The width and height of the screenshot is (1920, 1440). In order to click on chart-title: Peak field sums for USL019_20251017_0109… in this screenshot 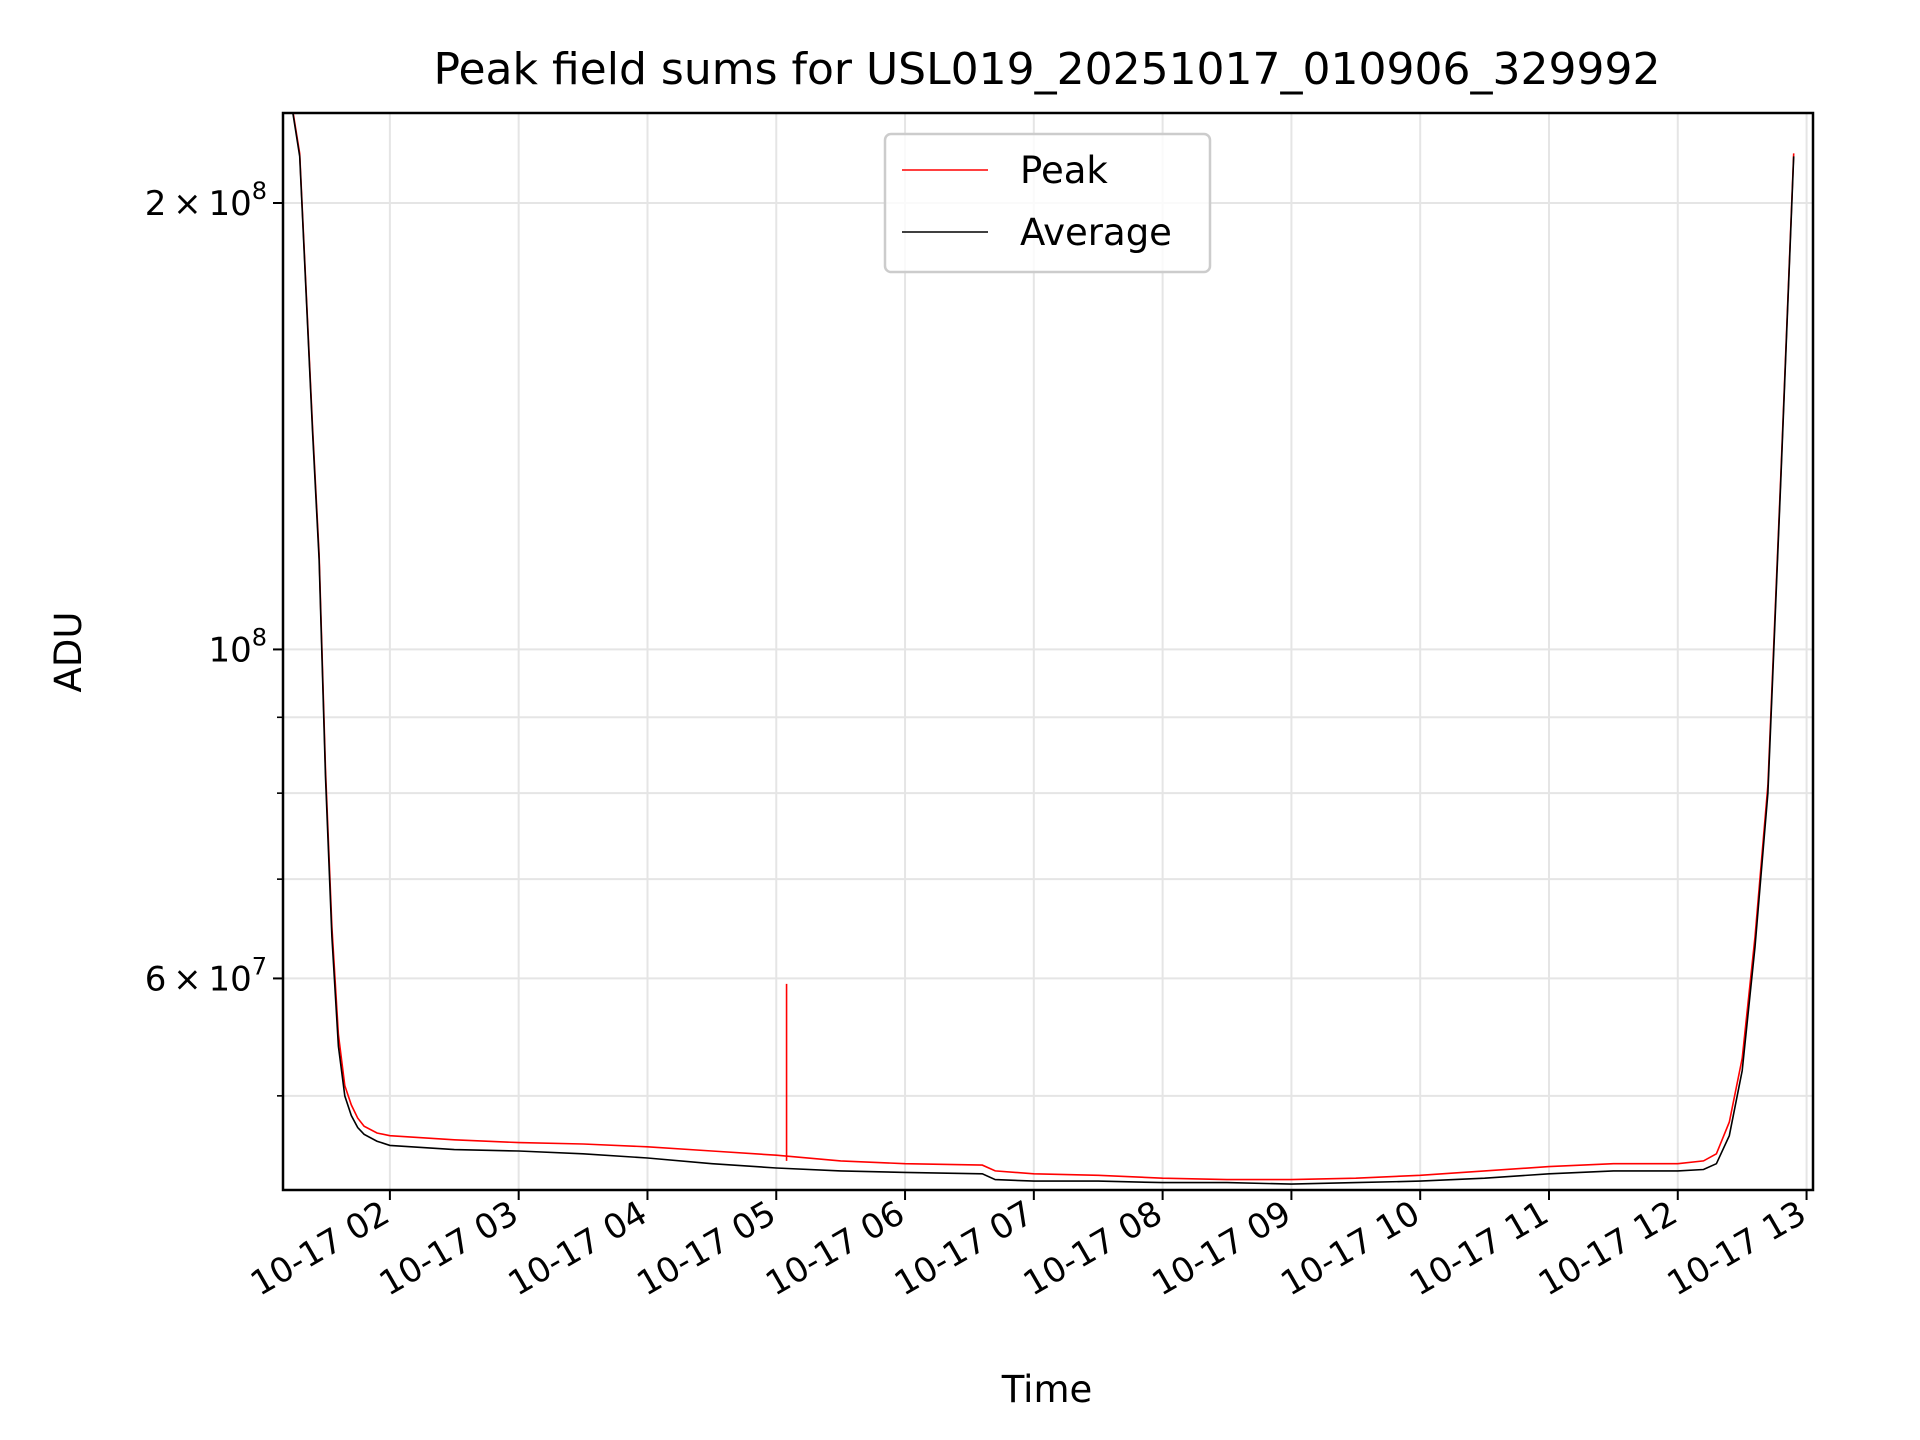, I will do `click(1047, 69)`.